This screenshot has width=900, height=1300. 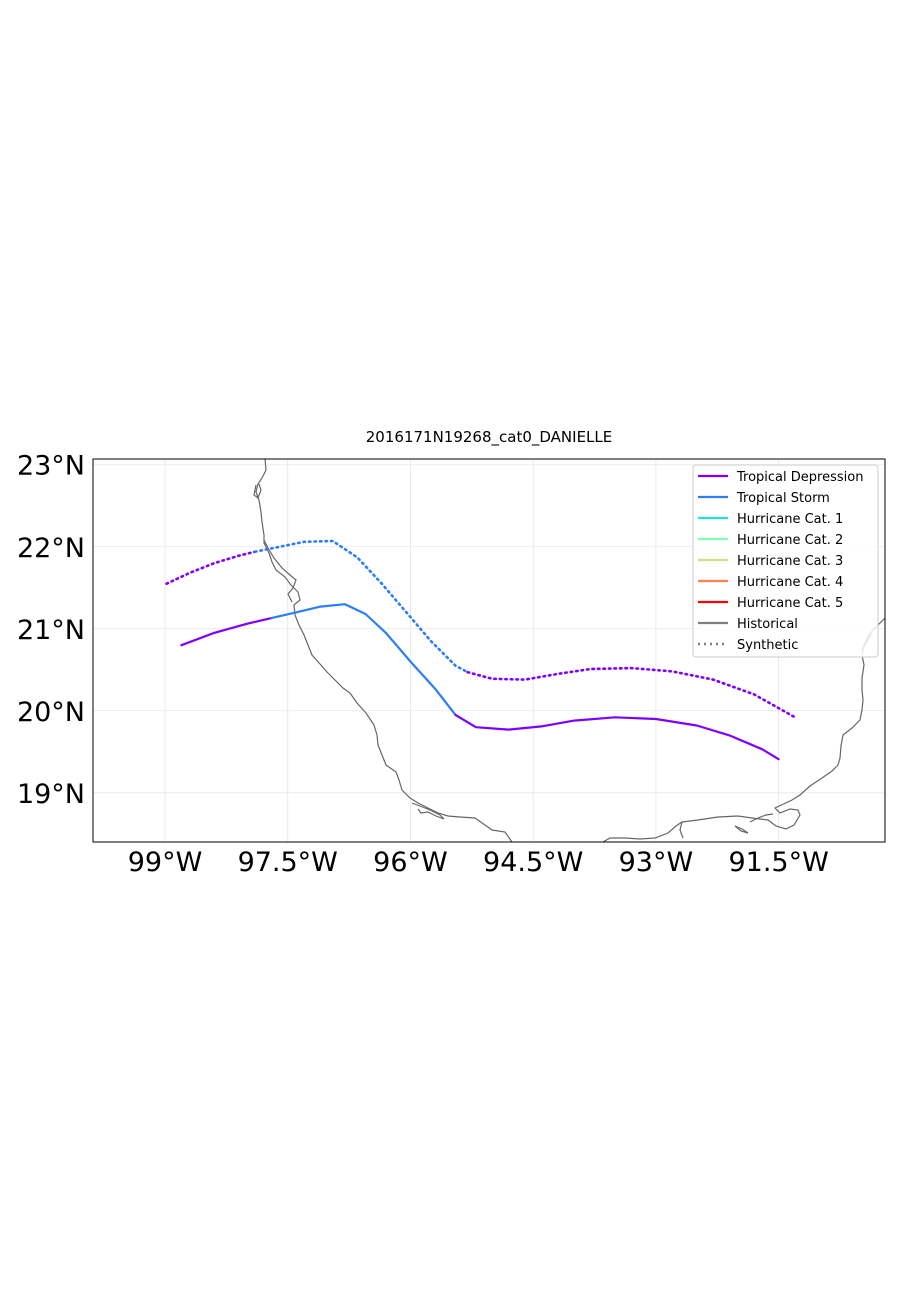 I want to click on track-lines, so click(x=481, y=650).